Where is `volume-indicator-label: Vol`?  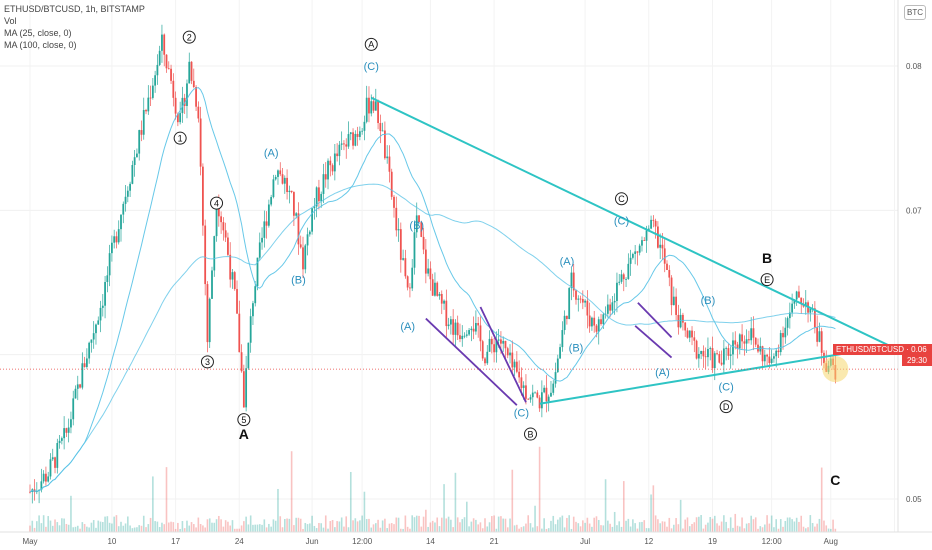
volume-indicator-label: Vol is located at coordinates (10, 21).